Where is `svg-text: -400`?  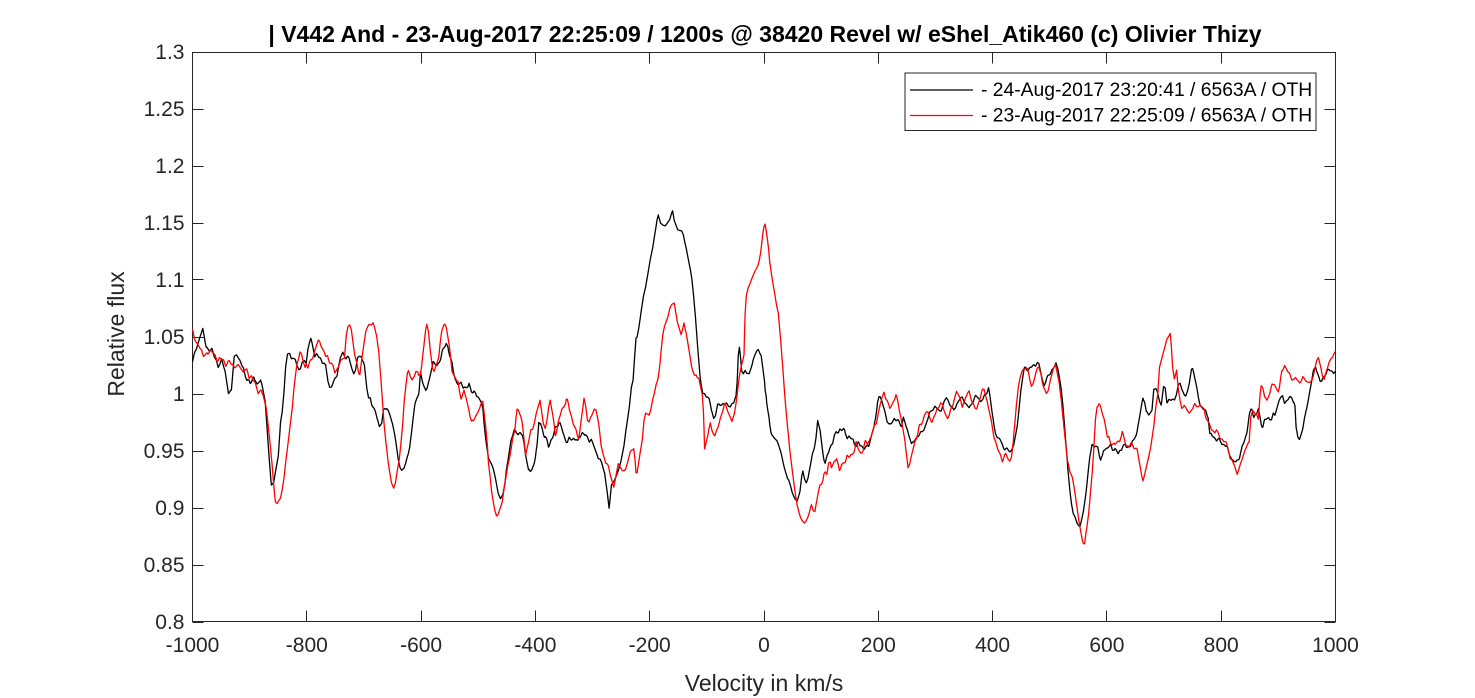 svg-text: -400 is located at coordinates (535, 645).